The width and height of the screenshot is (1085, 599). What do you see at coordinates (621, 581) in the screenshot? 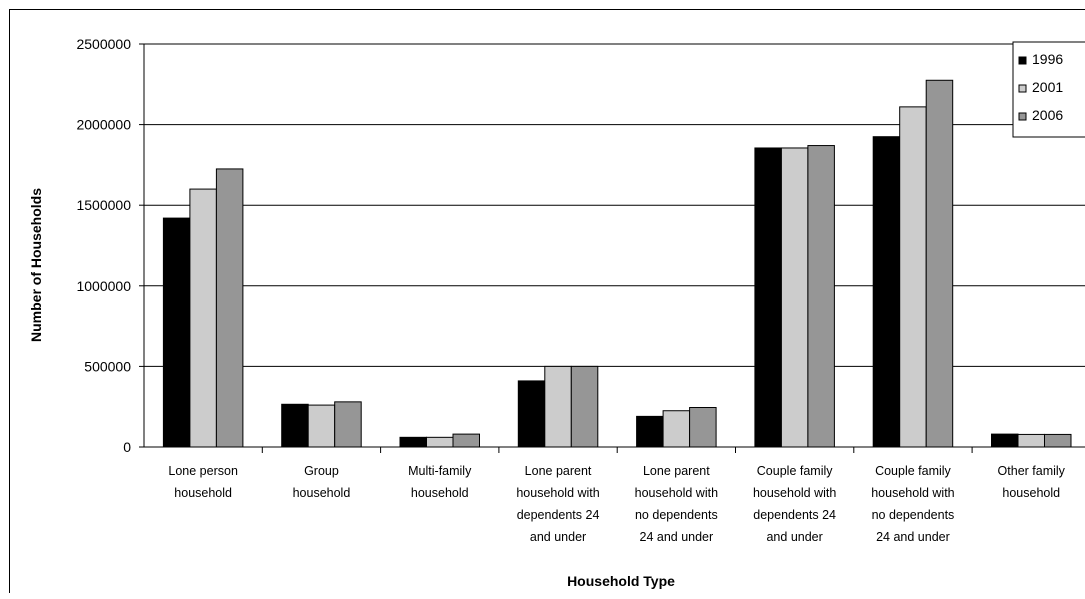
I see `x-axis-title: Household Type` at bounding box center [621, 581].